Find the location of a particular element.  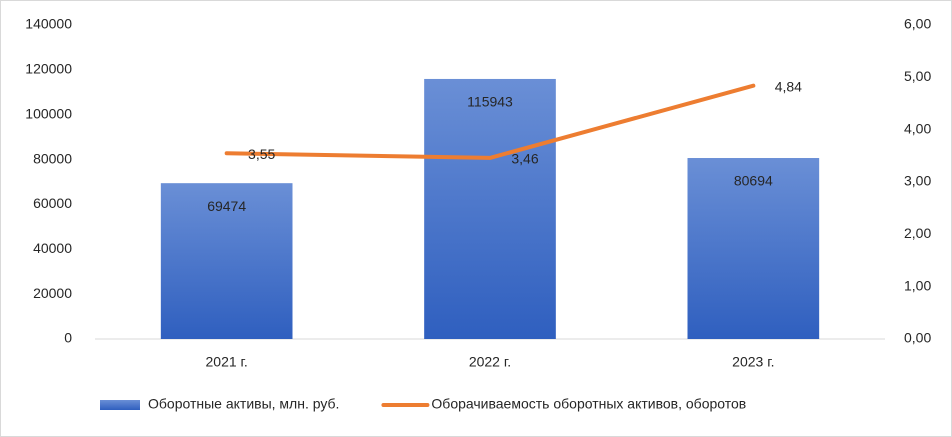

y2-tick-label: 5,00 is located at coordinates (917, 76).